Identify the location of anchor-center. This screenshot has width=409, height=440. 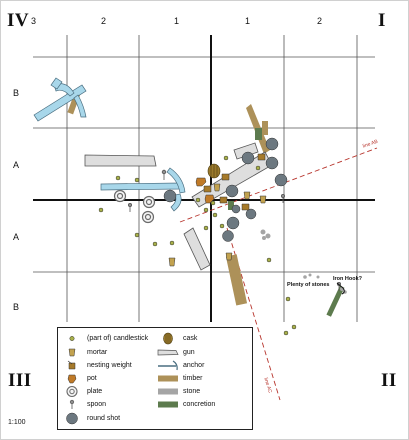
(143, 189).